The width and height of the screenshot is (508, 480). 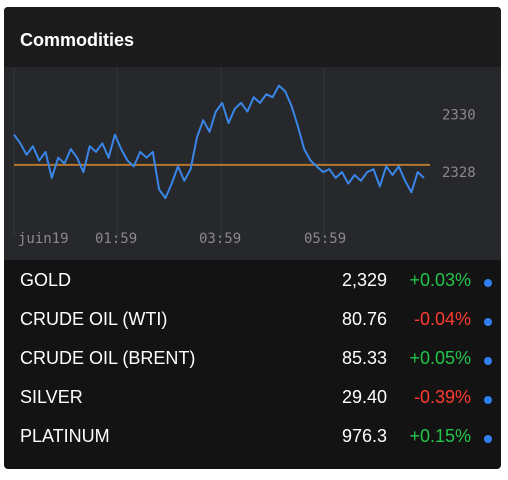 I want to click on x-tick-label: juin19, so click(x=43, y=239).